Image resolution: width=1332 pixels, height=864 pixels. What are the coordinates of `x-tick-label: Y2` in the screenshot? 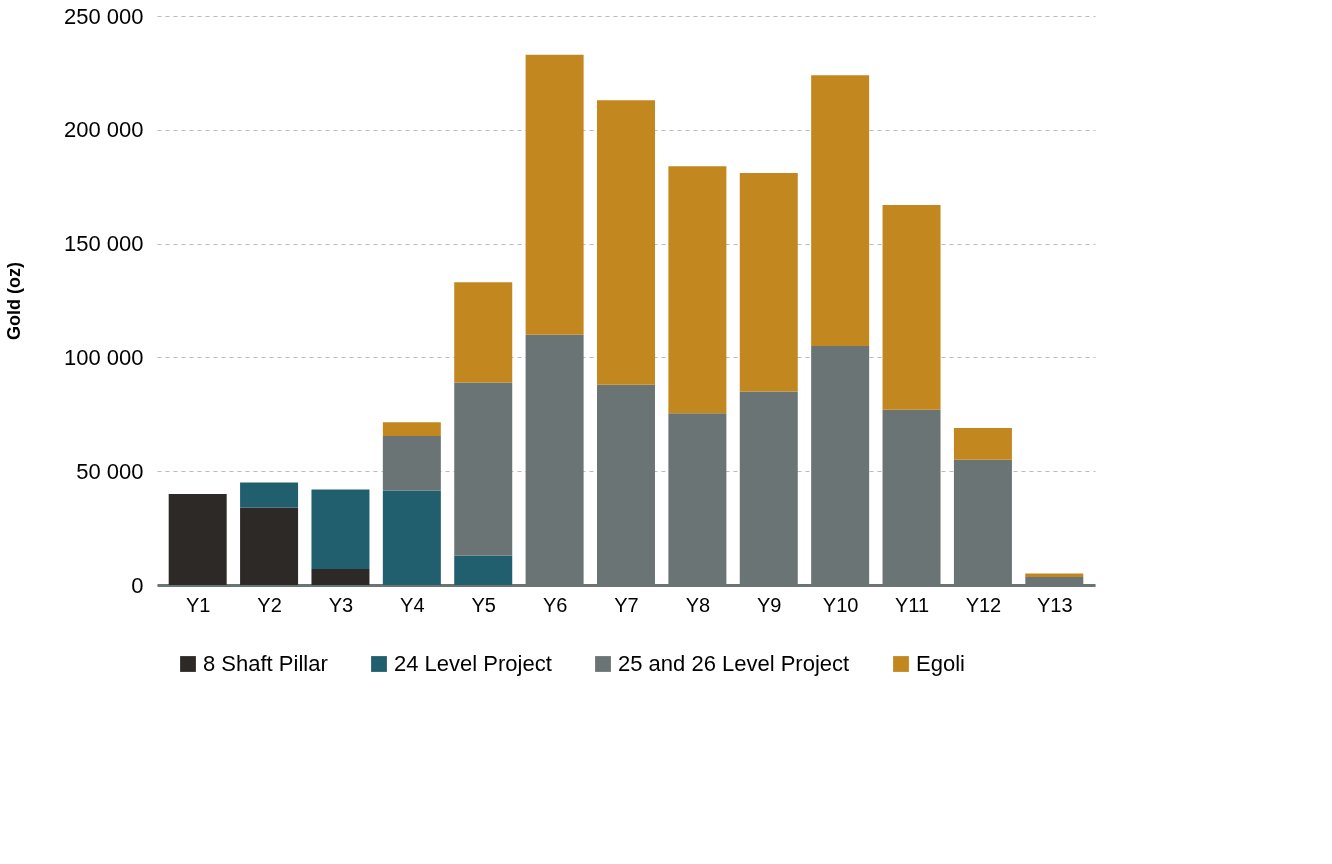 It's located at (269, 604).